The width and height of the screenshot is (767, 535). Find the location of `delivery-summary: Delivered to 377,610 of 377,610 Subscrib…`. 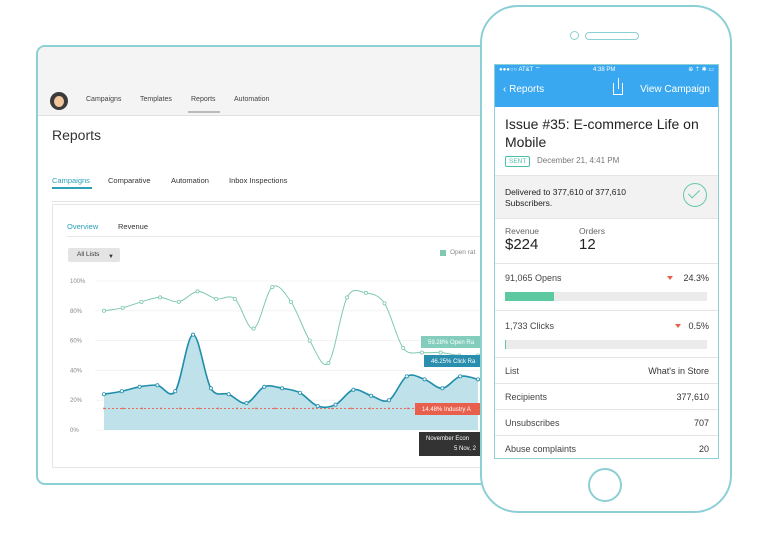

delivery-summary: Delivered to 377,610 of 377,610 Subscrib… is located at coordinates (606, 197).